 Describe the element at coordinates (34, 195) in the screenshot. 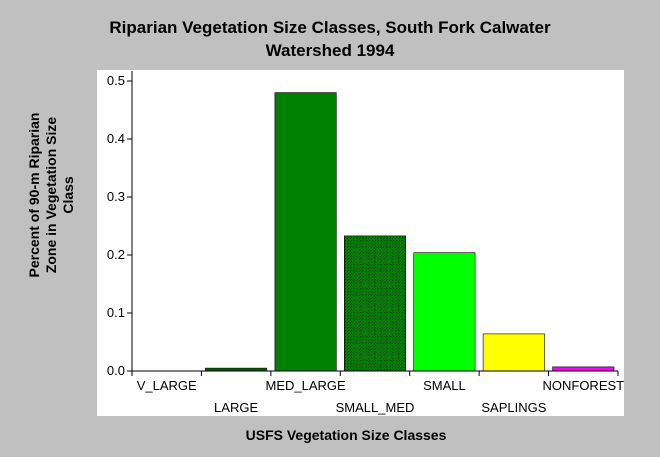

I see `y-axis-title-line-1: Percent of 90-m Riparian` at that location.